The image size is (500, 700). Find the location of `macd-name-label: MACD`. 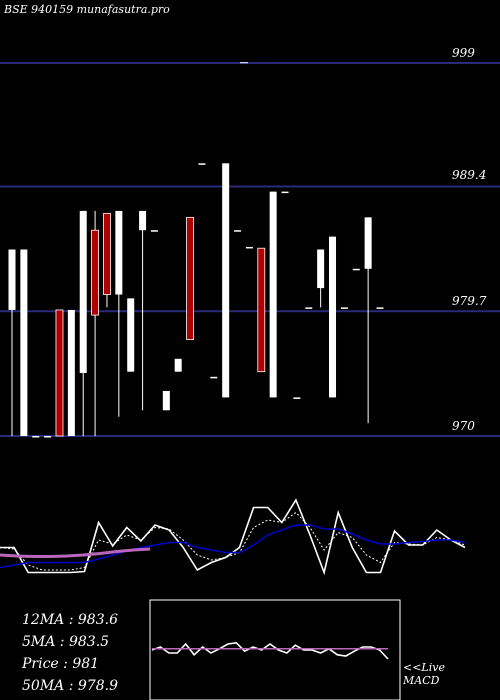

macd-name-label: MACD is located at coordinates (421, 680).